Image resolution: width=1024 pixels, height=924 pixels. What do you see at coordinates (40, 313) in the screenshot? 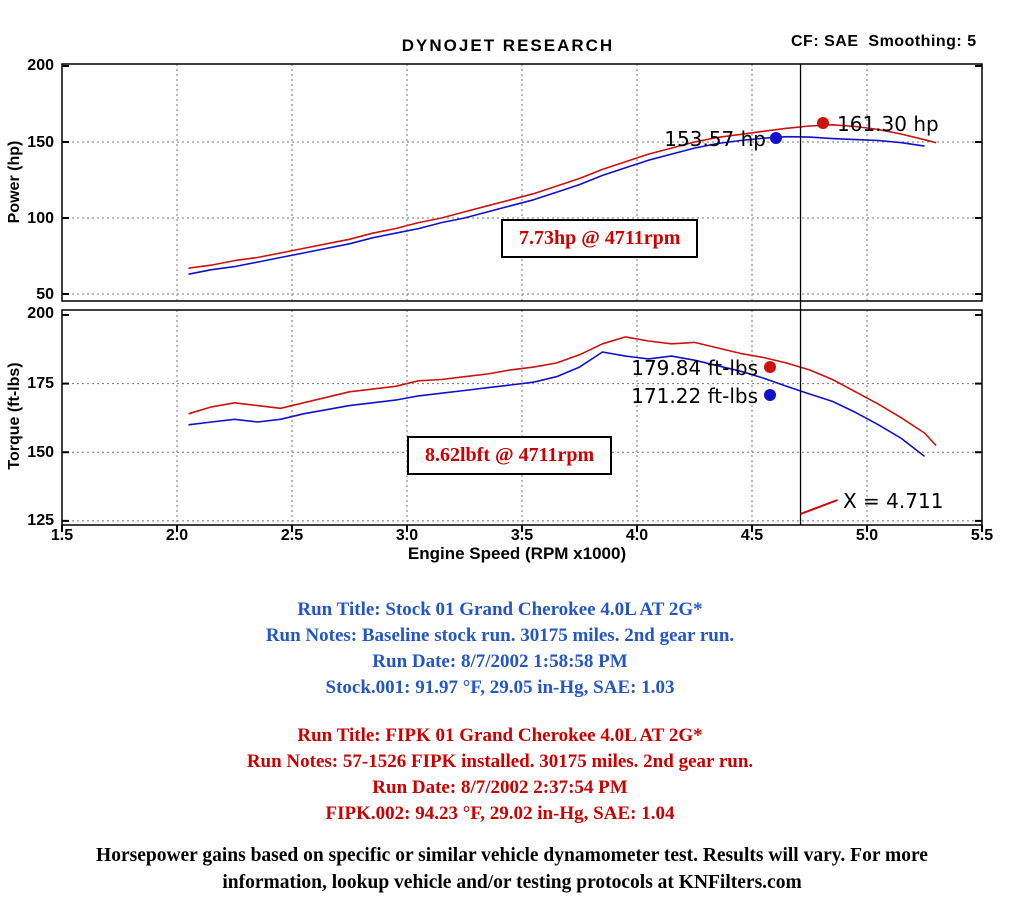
I see `torque-ytick-200: 200` at bounding box center [40, 313].